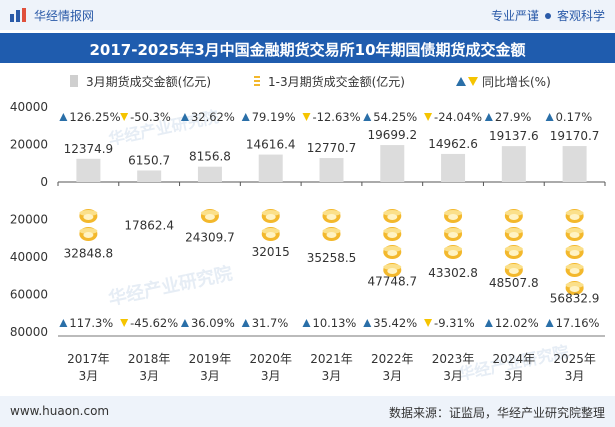  Describe the element at coordinates (307, 15) in the screenshot. I see `top-bar: 华经情报网 专业严谨 客观科学` at that location.